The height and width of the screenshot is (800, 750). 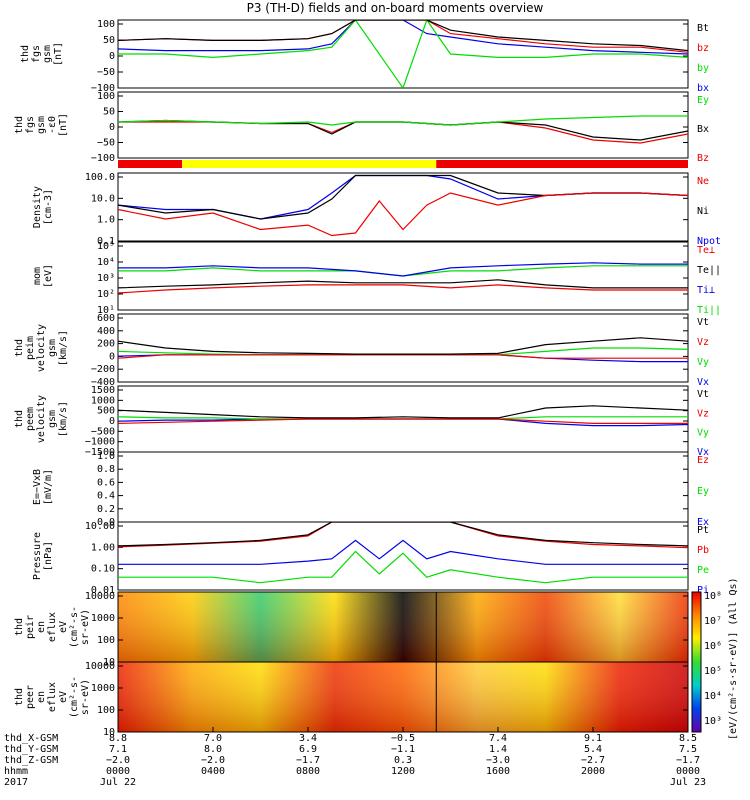 I want to click on x-tick-value: −2.7, so click(x=593, y=760).